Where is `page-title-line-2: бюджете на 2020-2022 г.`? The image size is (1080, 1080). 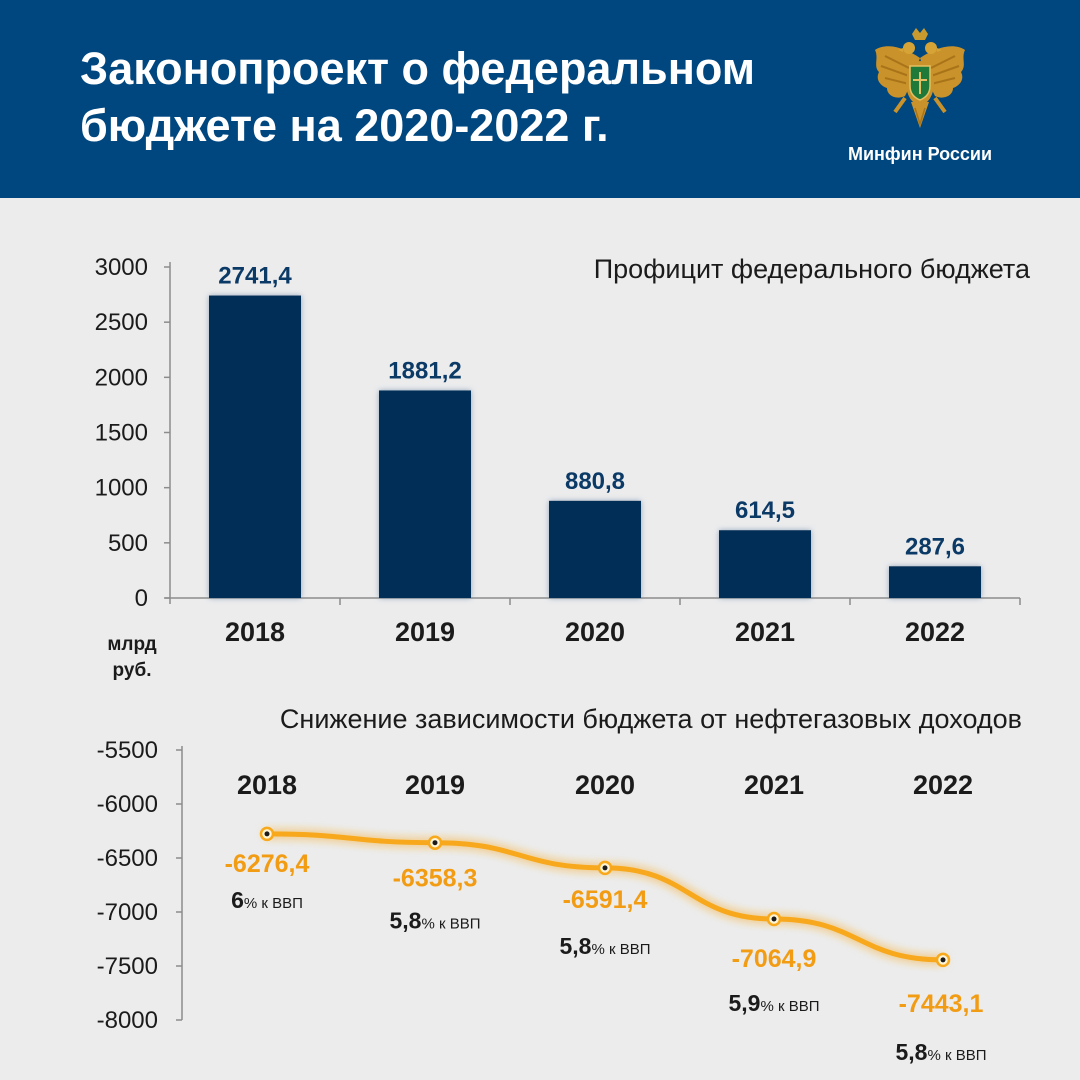
page-title-line-2: бюджете на 2020-2022 г. is located at coordinates (344, 125).